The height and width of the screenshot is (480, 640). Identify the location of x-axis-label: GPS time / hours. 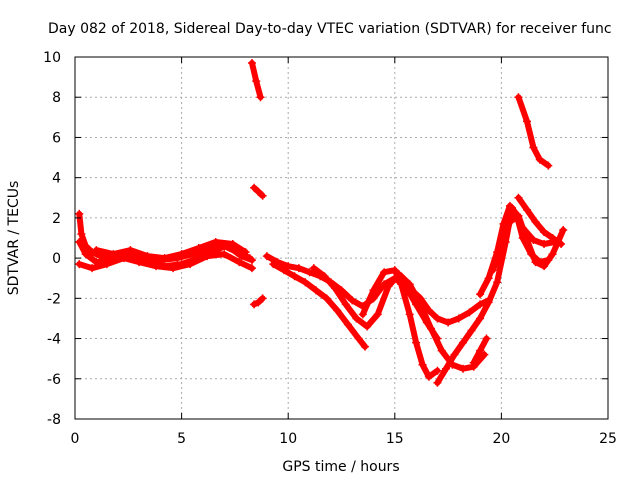
(340, 467).